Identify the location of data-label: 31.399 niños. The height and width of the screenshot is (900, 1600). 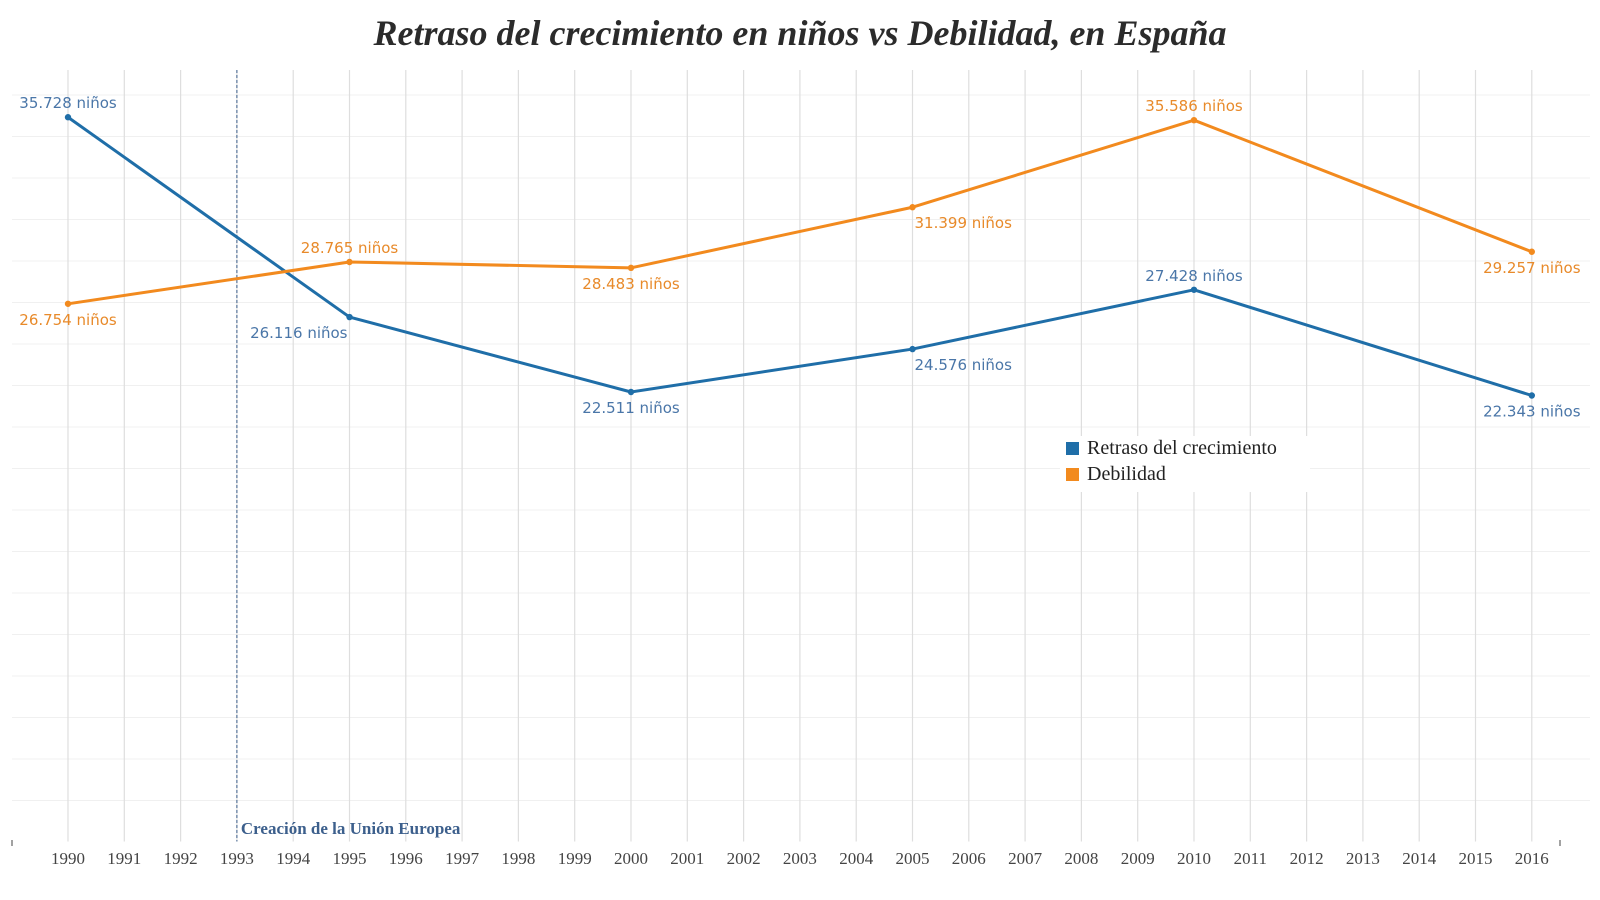
(964, 223).